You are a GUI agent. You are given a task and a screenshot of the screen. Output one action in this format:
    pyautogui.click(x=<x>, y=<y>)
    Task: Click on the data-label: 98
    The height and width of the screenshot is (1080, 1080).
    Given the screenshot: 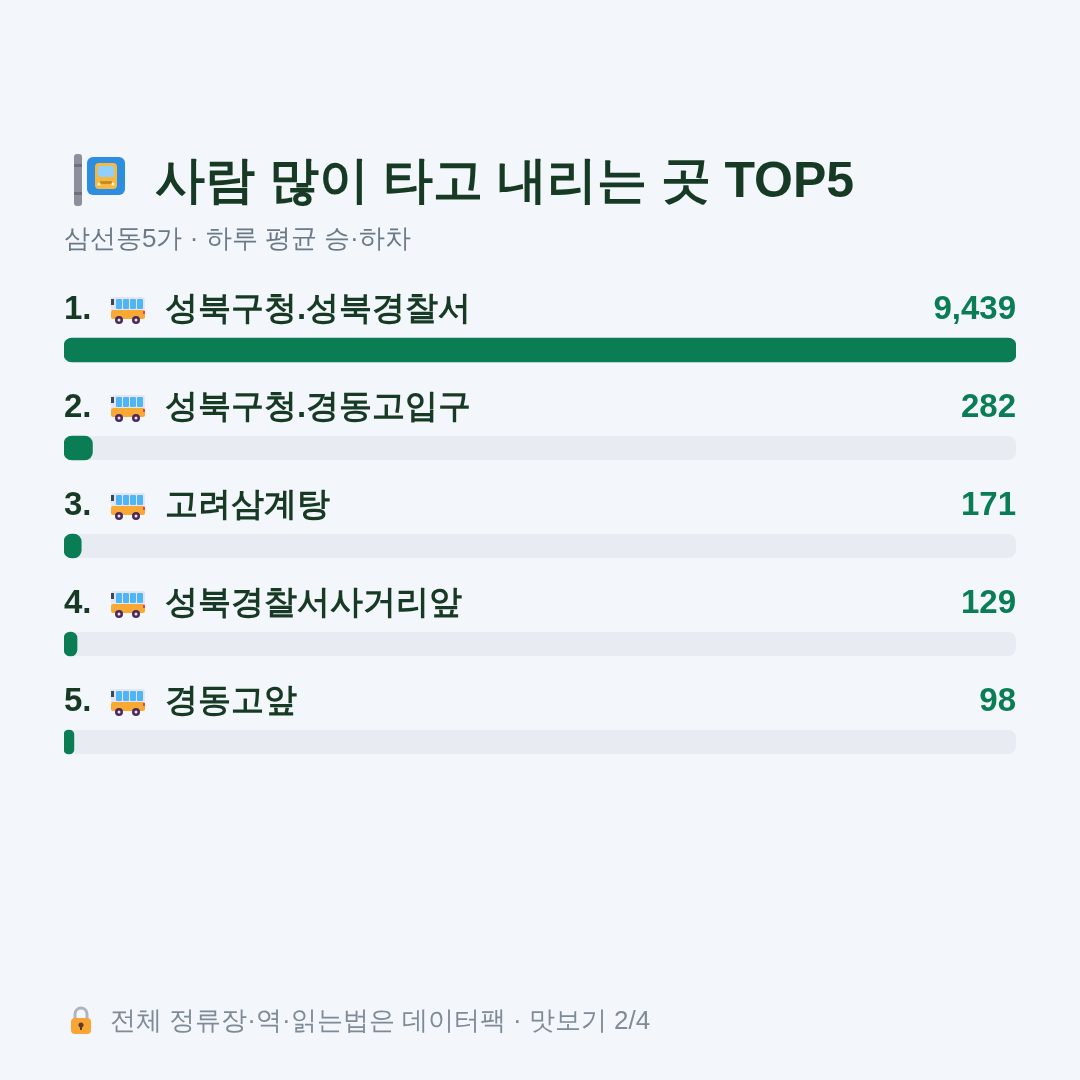 What is the action you would take?
    pyautogui.click(x=997, y=700)
    